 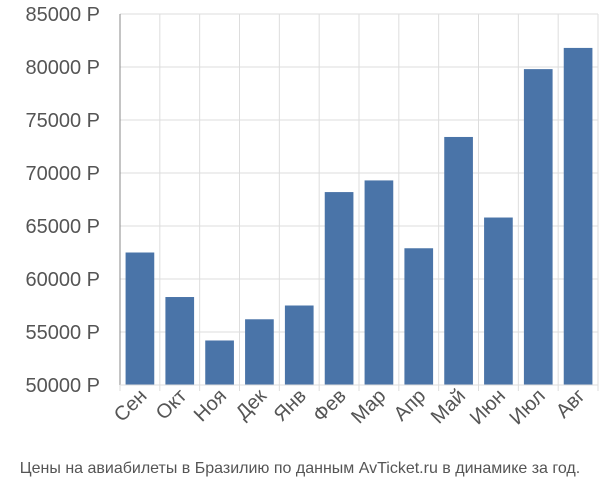 I want to click on x-tick-label: Мар, so click(x=368, y=406).